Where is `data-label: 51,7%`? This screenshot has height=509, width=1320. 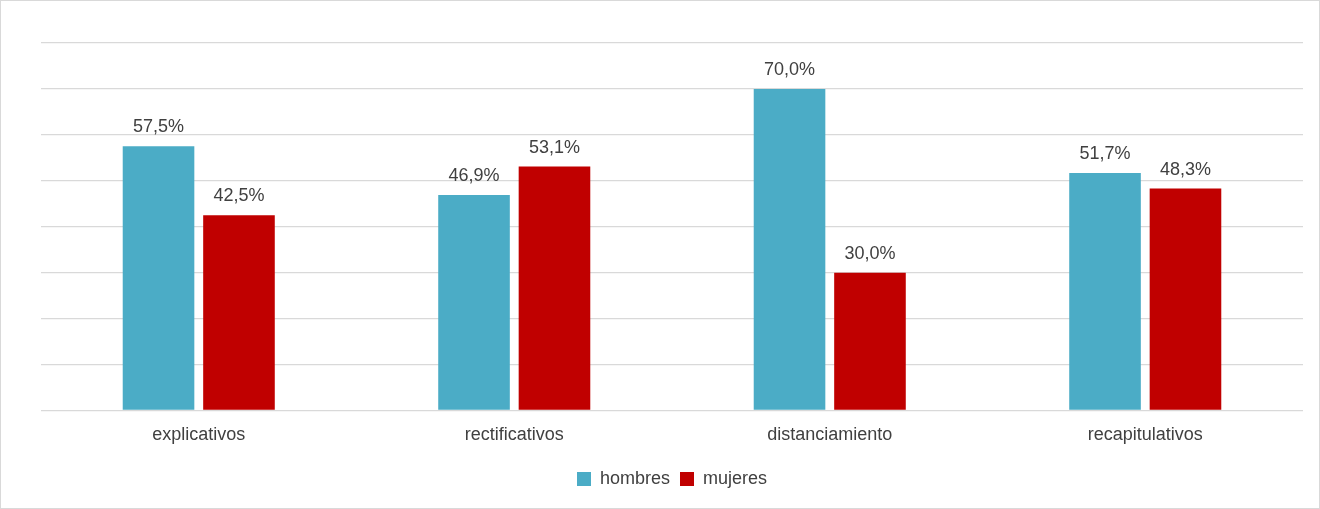 data-label: 51,7% is located at coordinates (1105, 152).